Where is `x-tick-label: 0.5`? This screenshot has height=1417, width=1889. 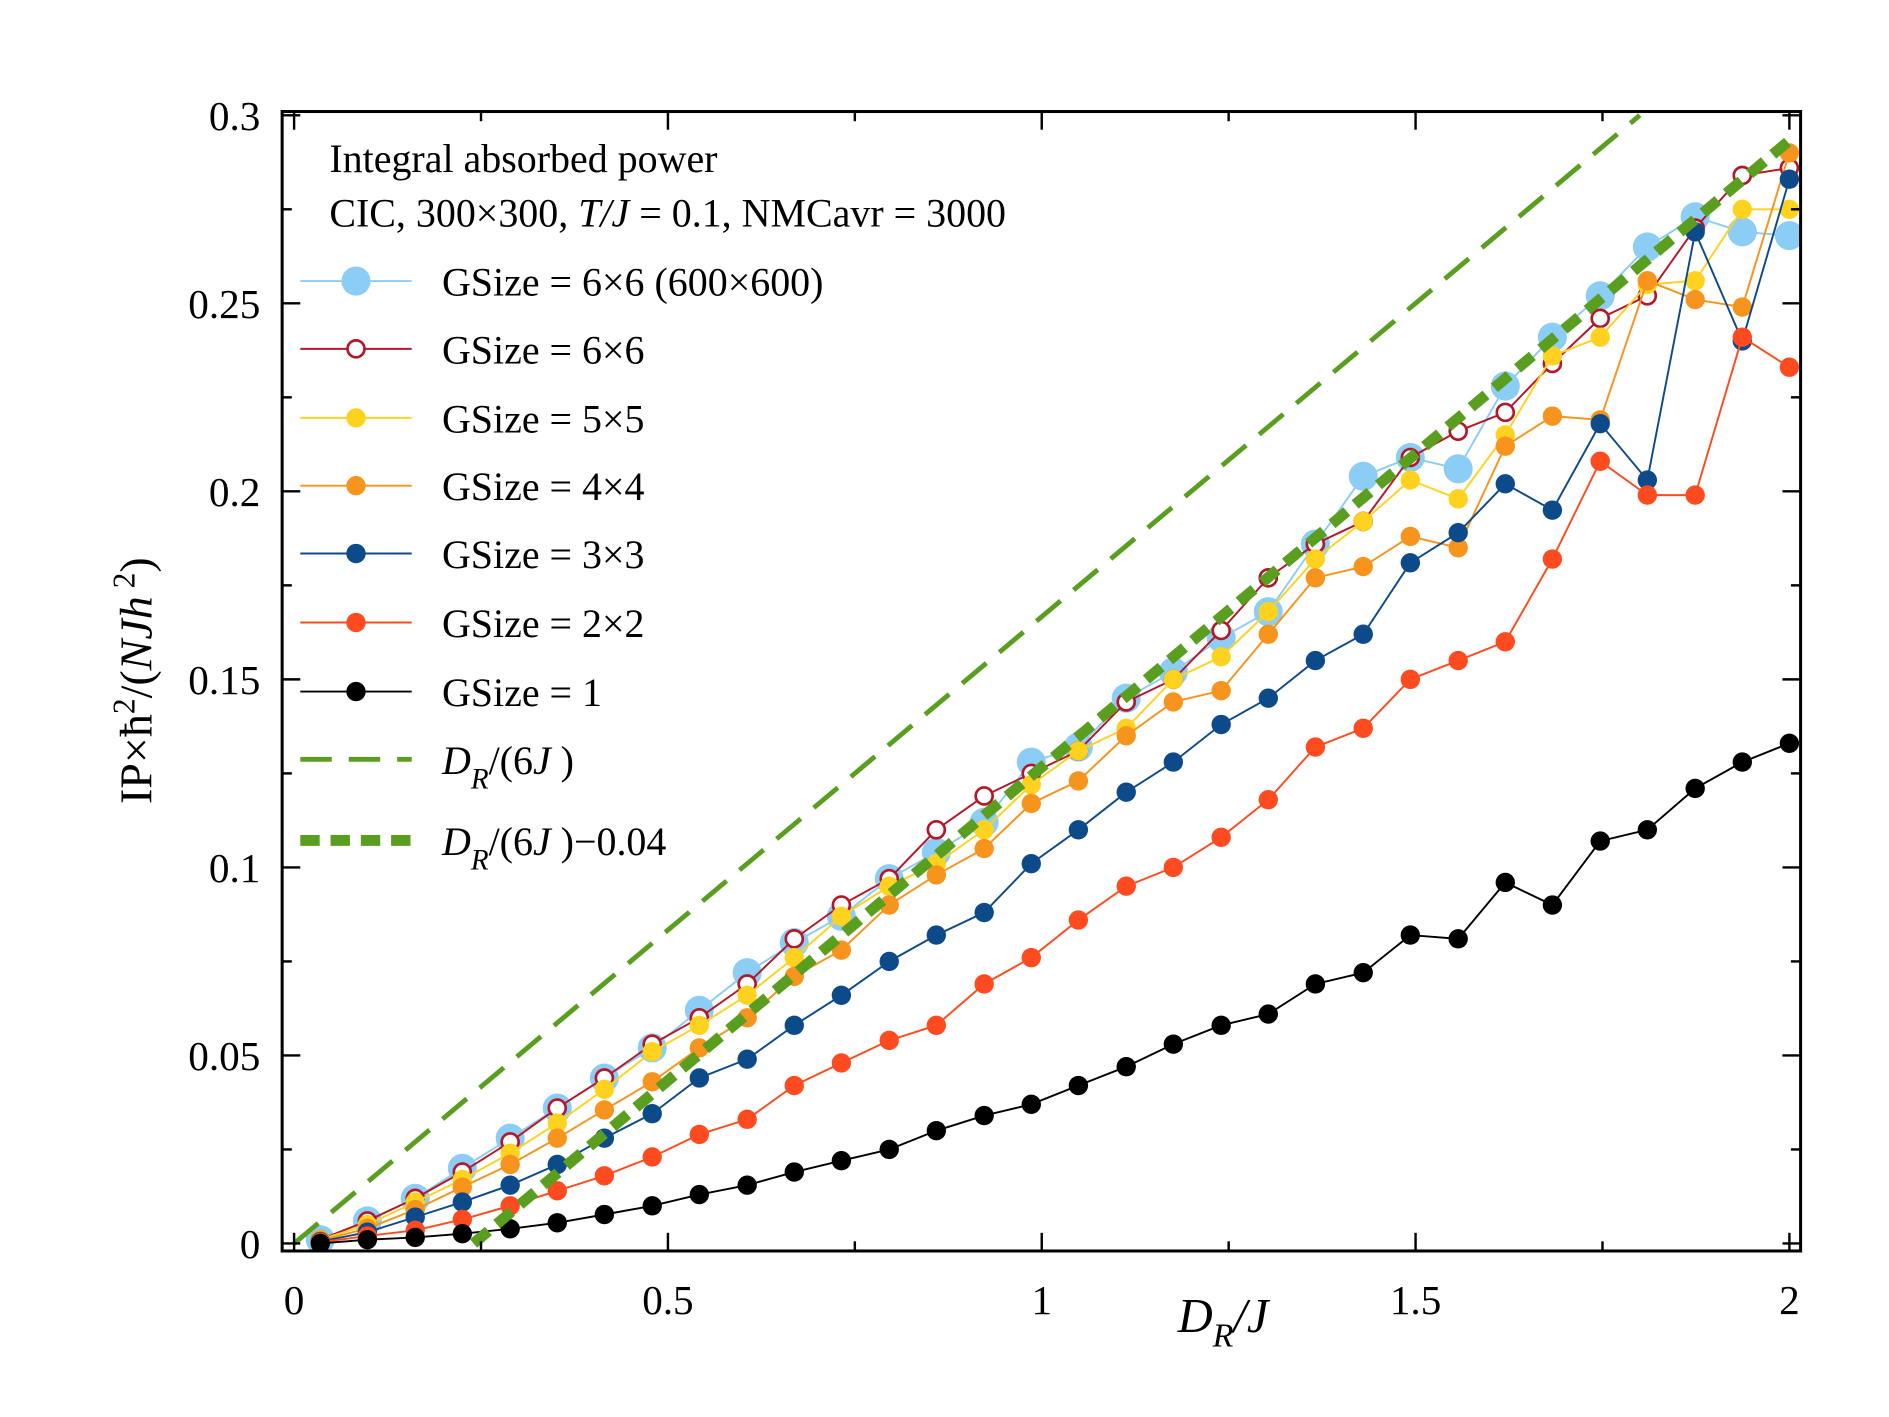
x-tick-label: 0.5 is located at coordinates (667, 1300).